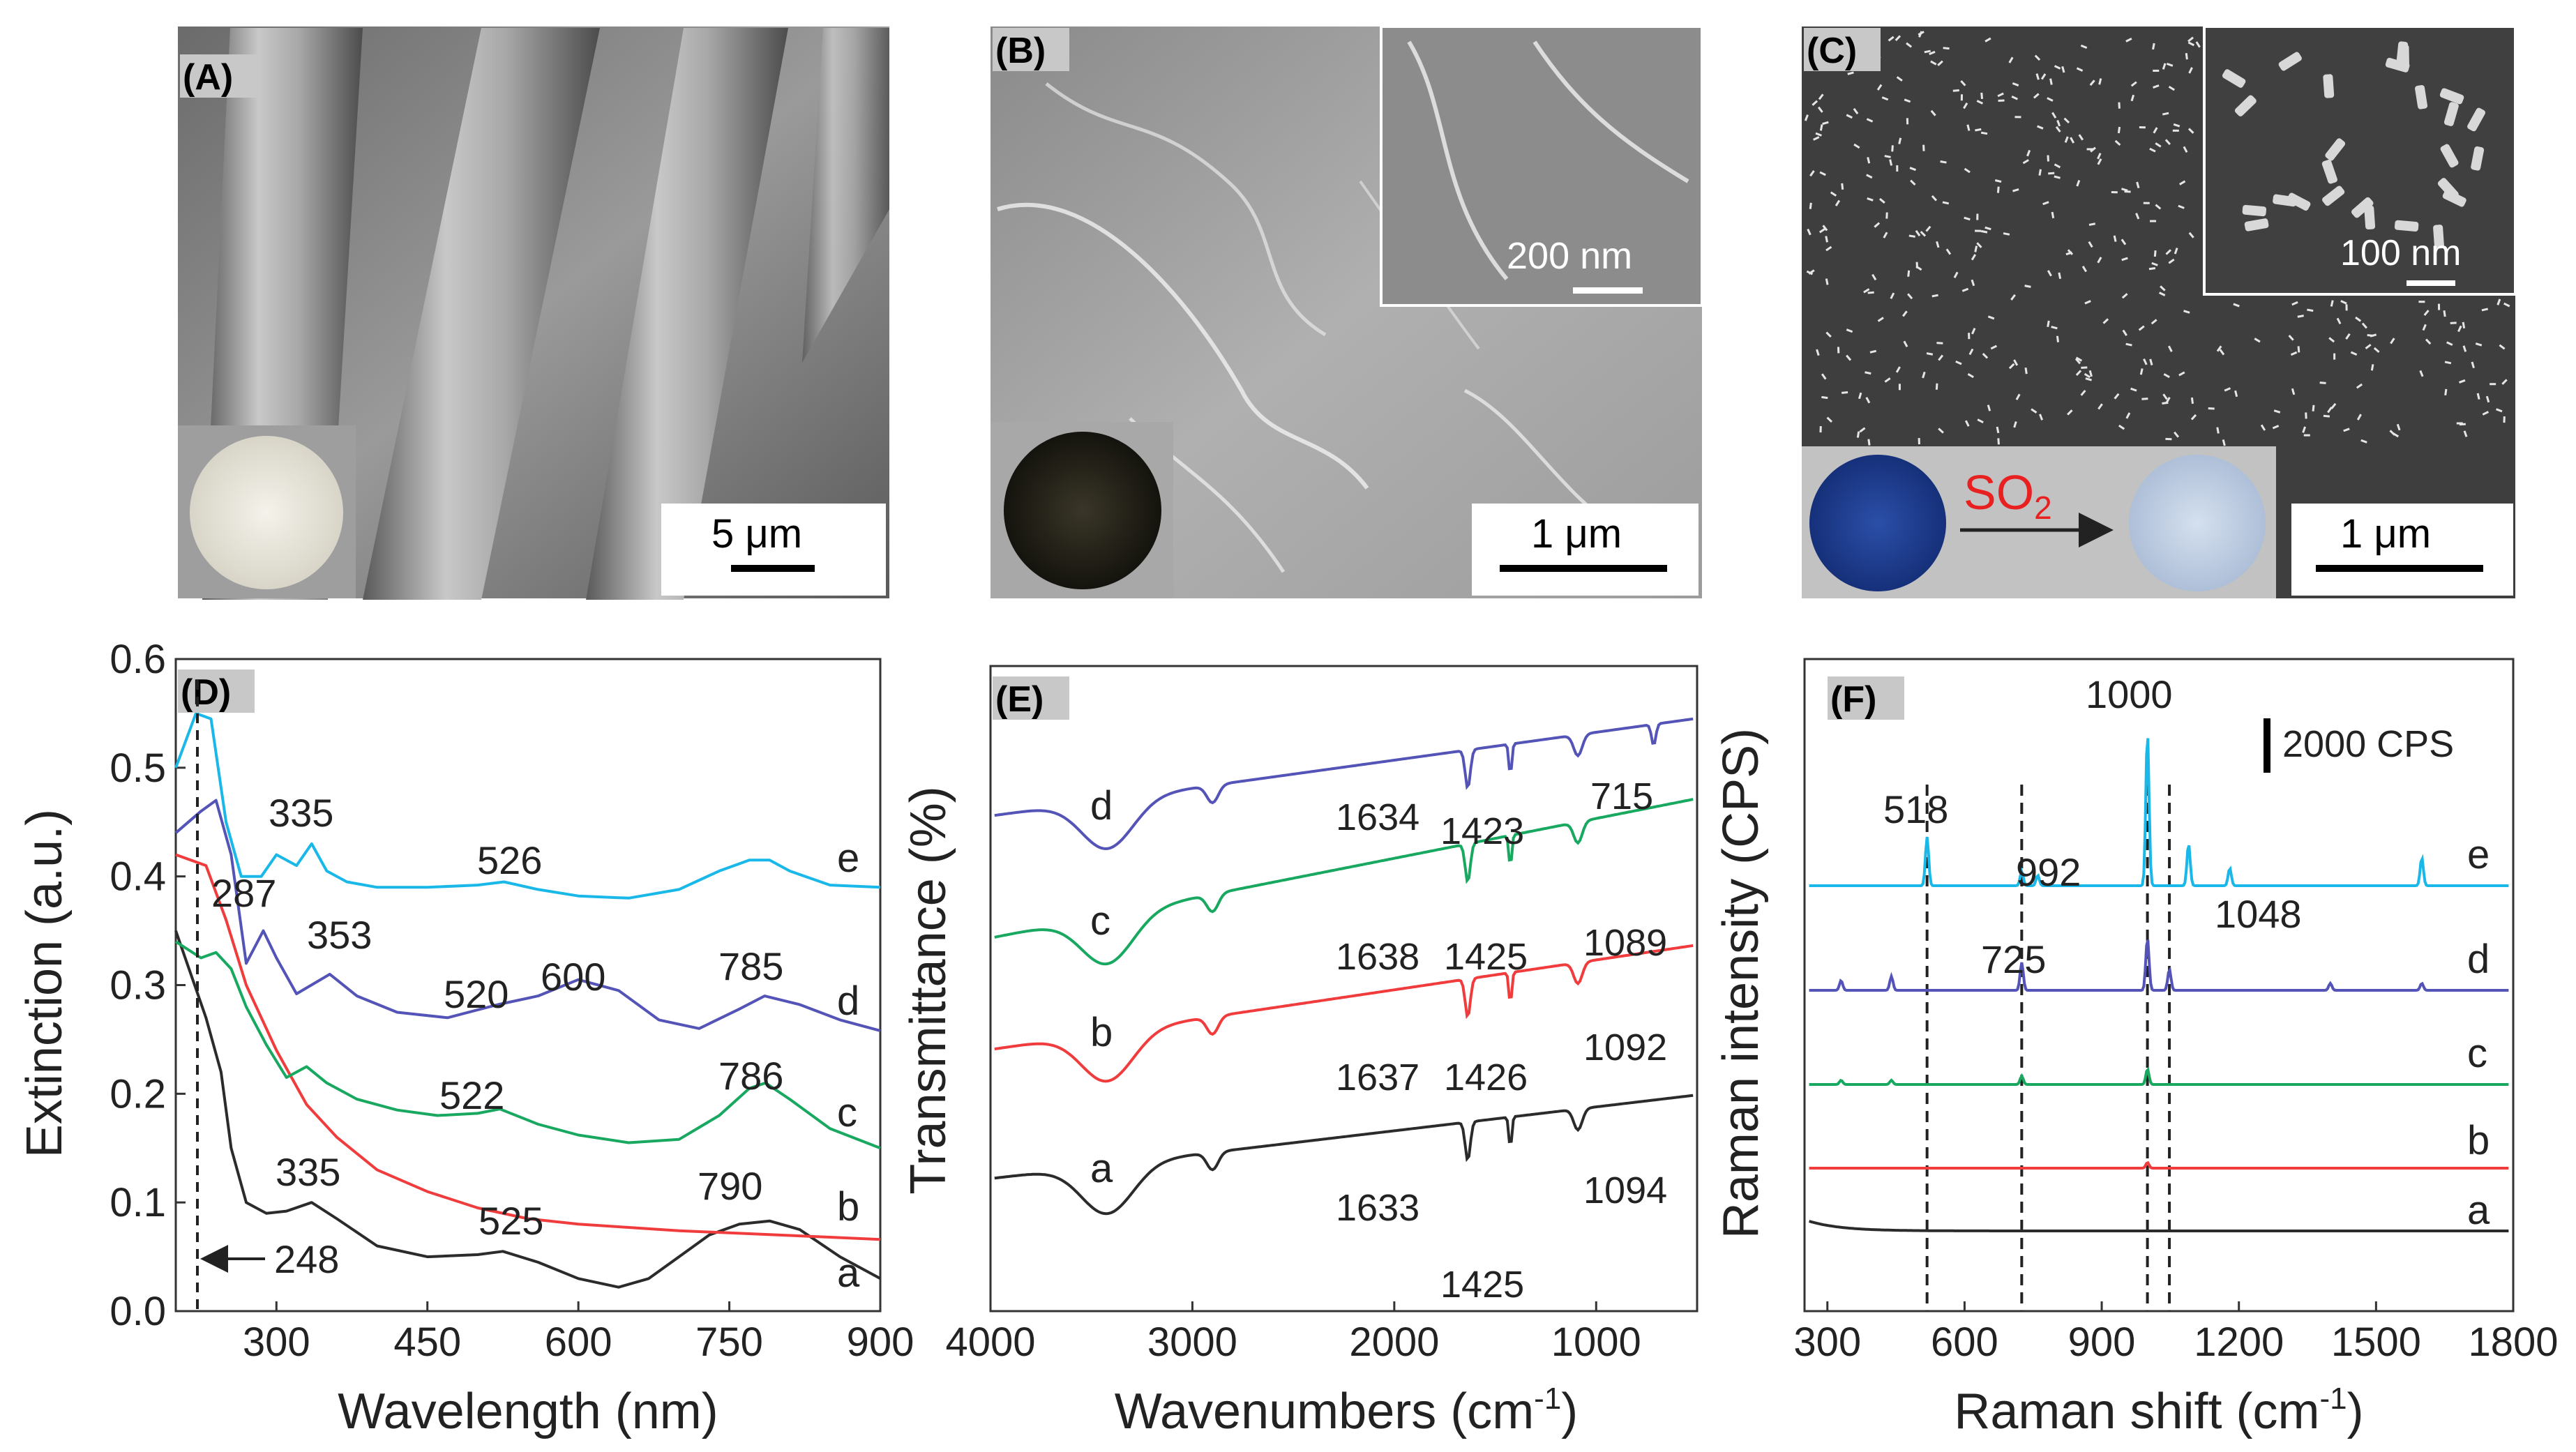  I want to click on panel-a-label-bg, so click(218, 76).